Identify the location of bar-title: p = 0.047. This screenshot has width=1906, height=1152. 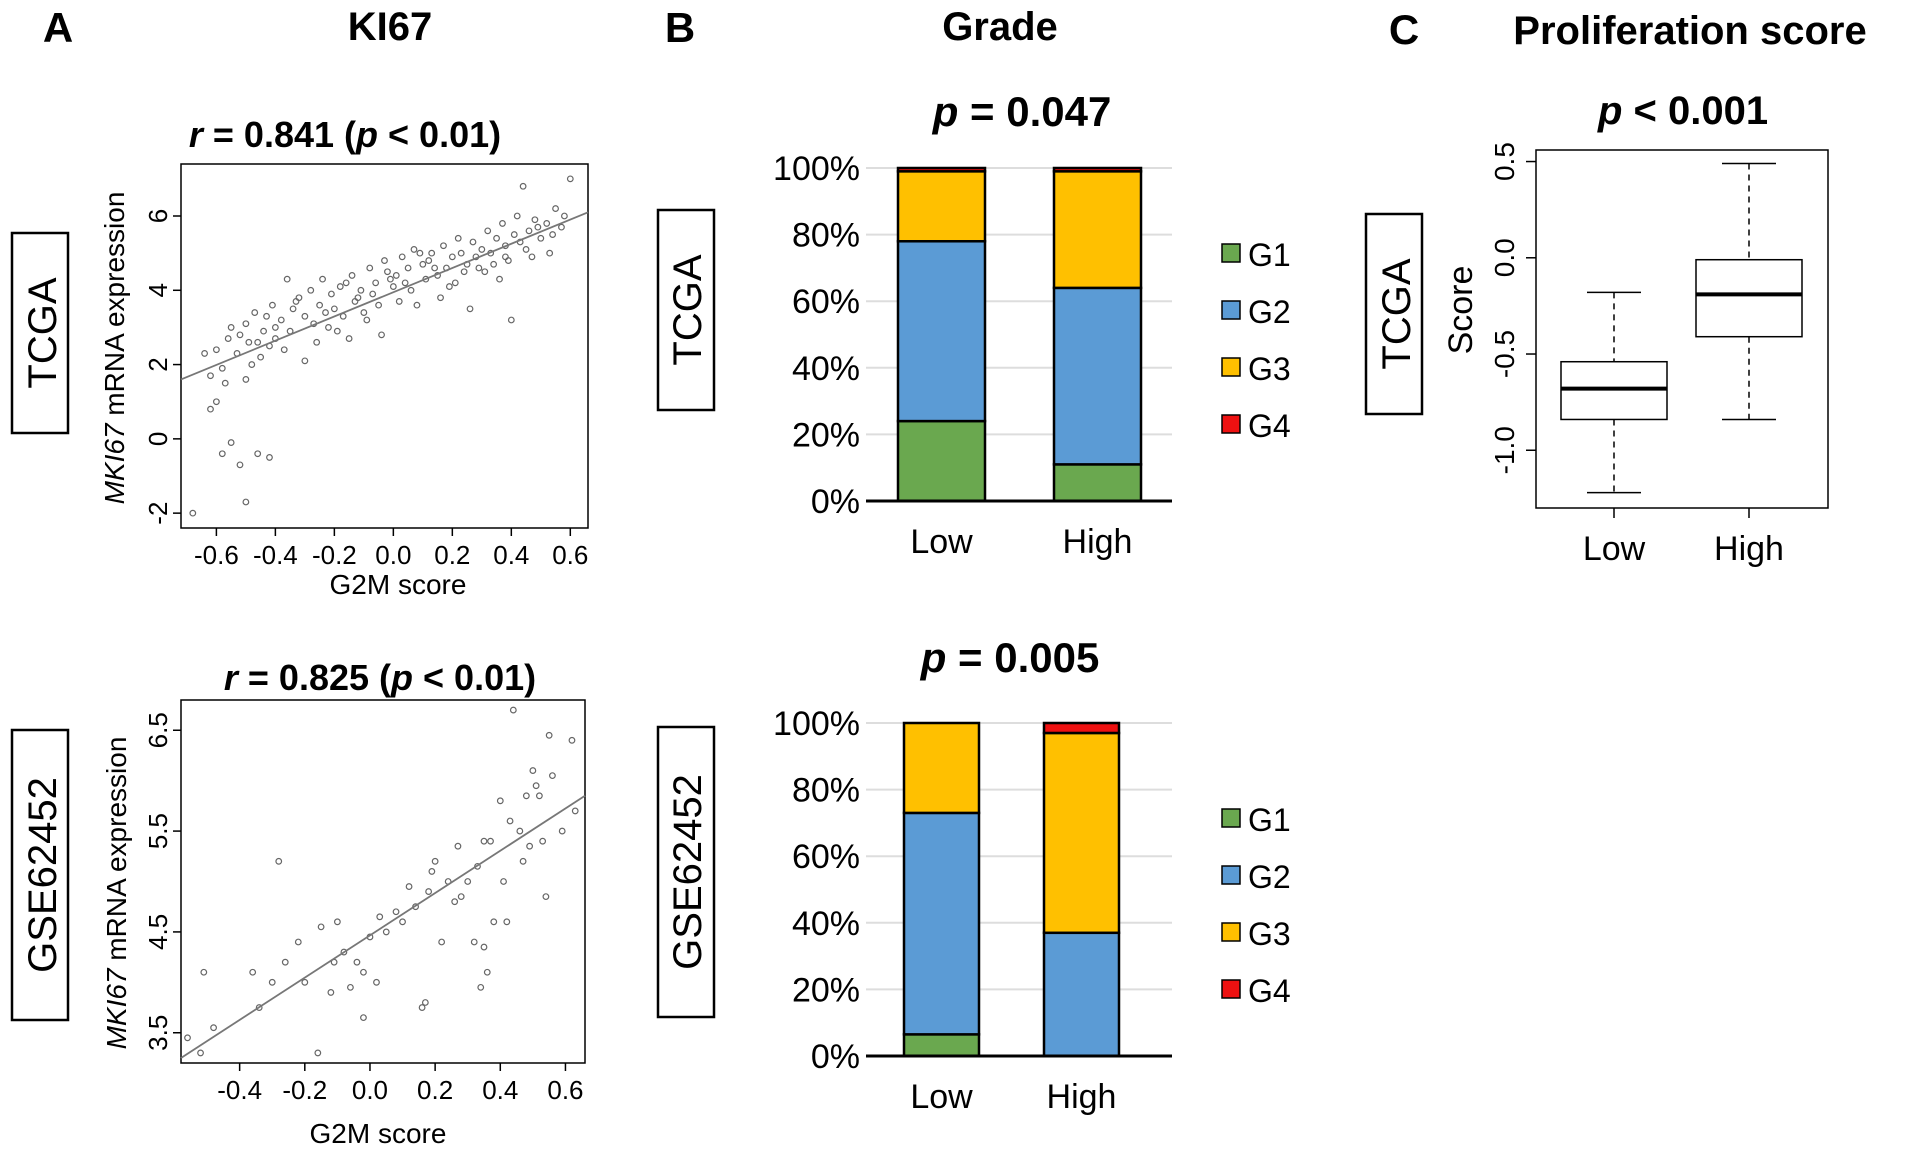
(1022, 111).